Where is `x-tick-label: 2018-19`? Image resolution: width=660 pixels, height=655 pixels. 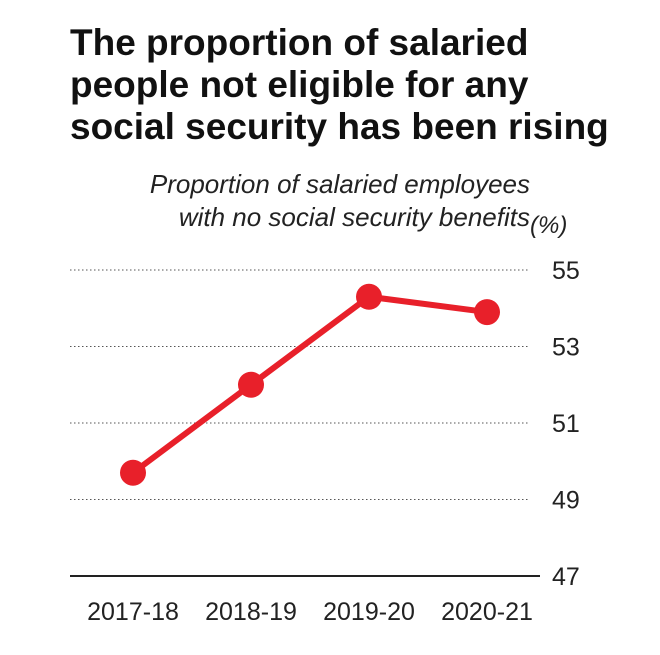 x-tick-label: 2018-19 is located at coordinates (251, 612).